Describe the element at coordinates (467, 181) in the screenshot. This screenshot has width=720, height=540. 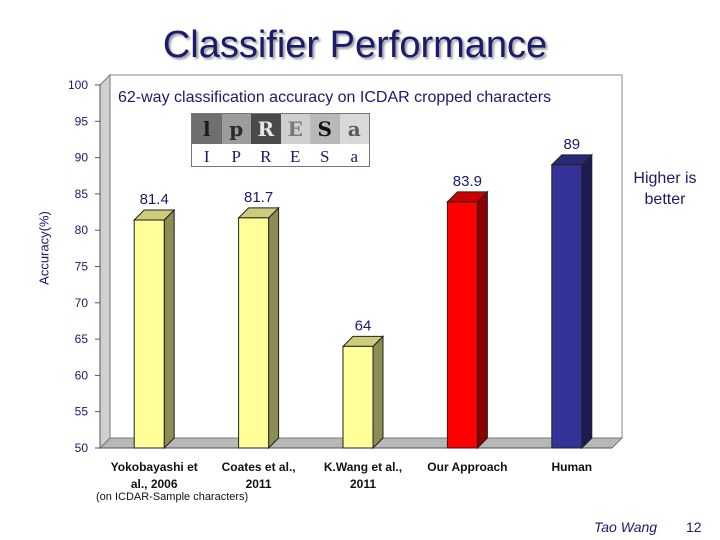
I see `bar-value-label: 83.9` at that location.